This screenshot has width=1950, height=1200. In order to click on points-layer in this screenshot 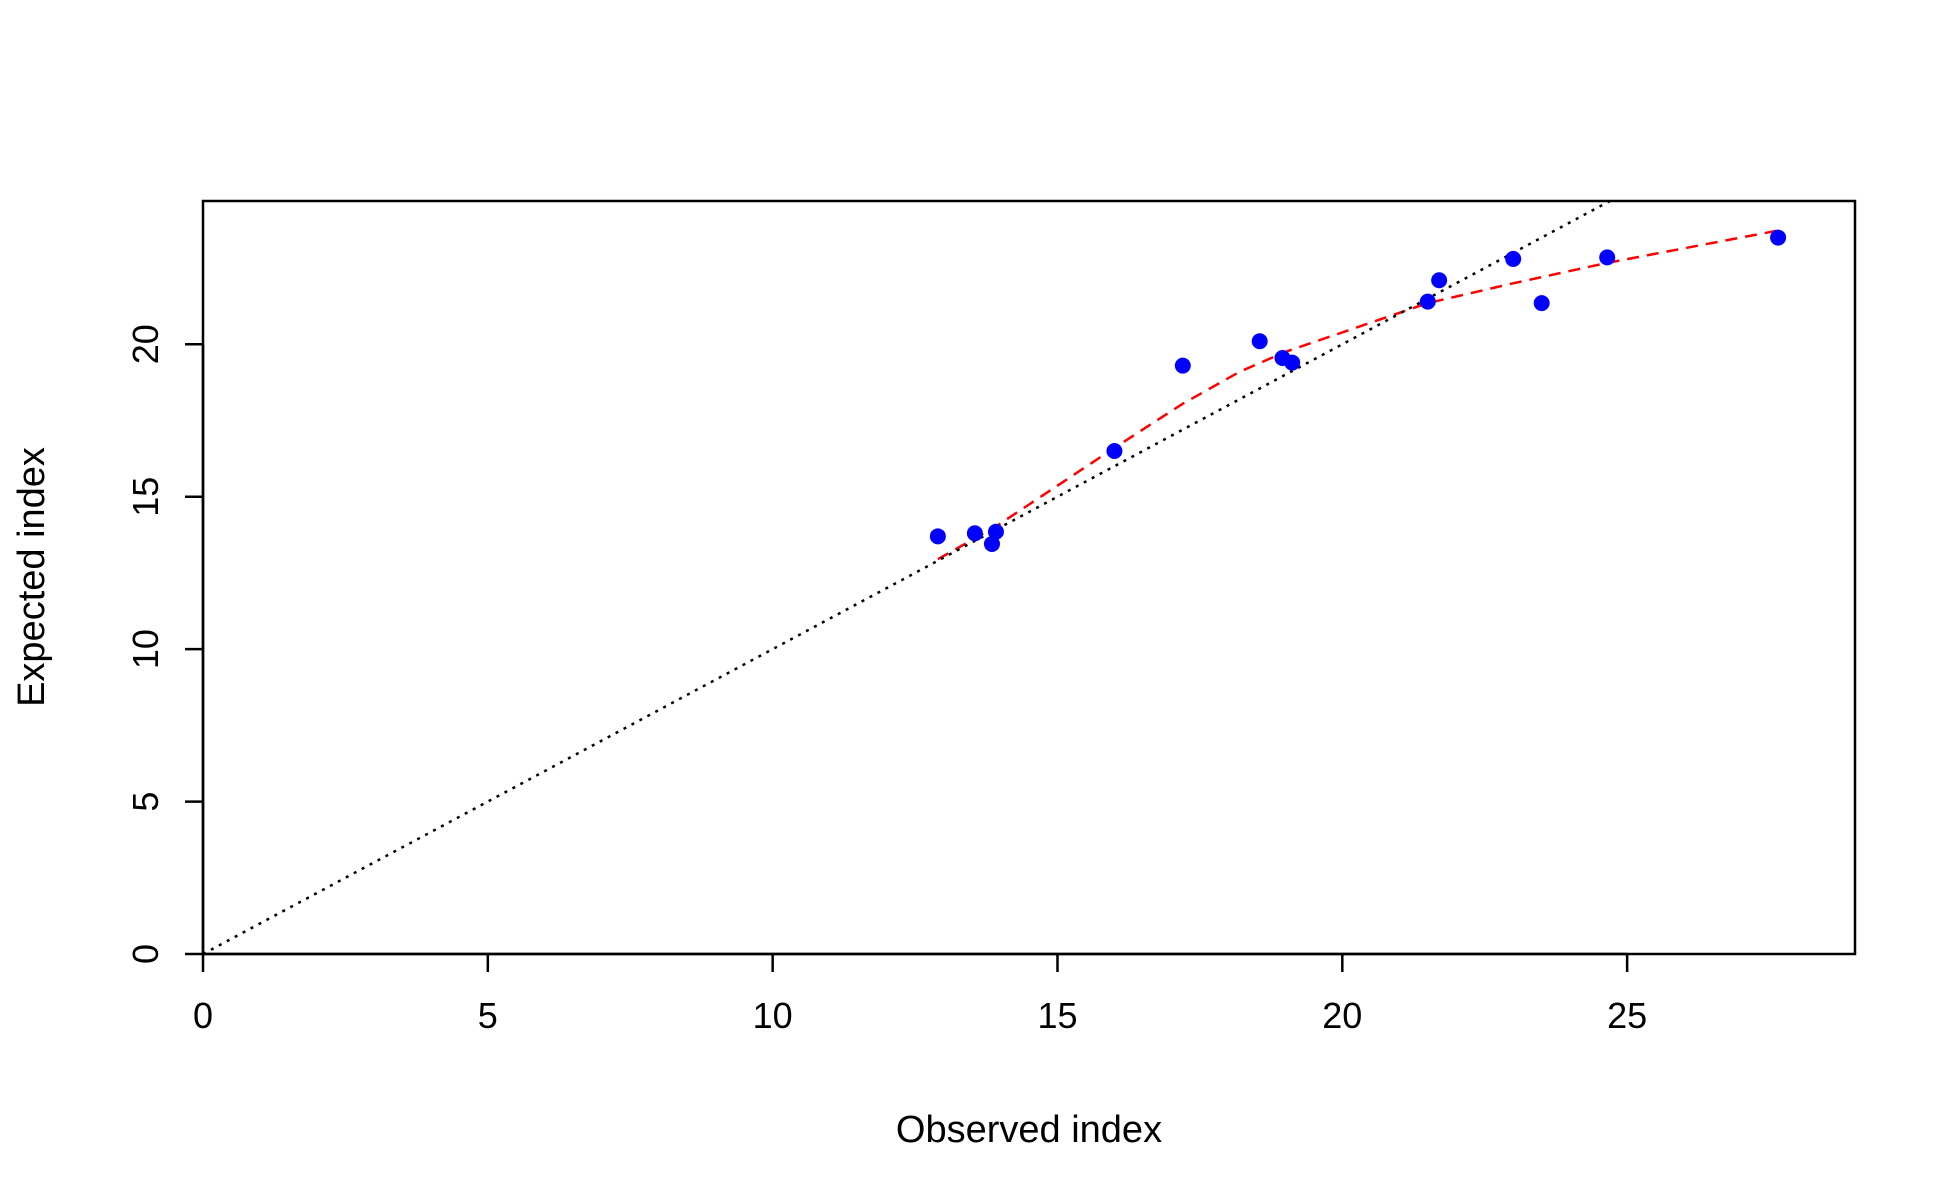, I will do `click(1358, 390)`.